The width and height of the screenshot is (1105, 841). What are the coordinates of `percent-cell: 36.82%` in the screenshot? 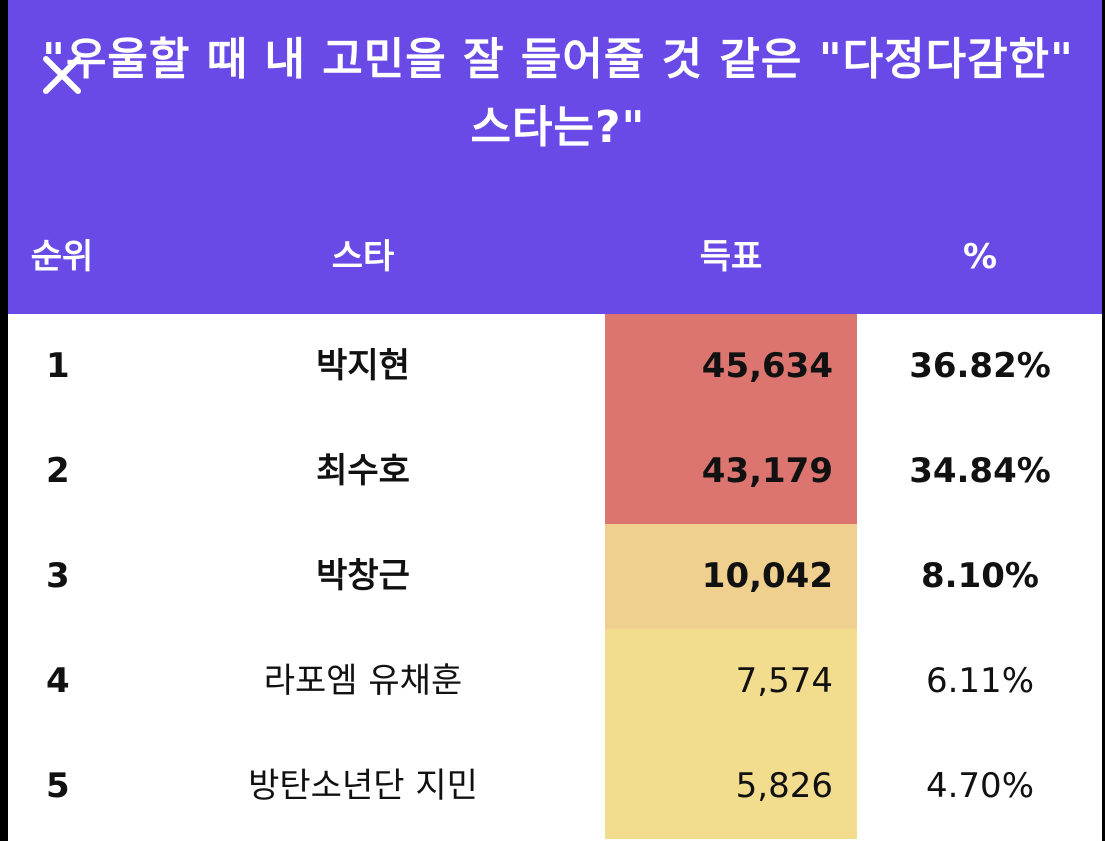 It's located at (980, 366).